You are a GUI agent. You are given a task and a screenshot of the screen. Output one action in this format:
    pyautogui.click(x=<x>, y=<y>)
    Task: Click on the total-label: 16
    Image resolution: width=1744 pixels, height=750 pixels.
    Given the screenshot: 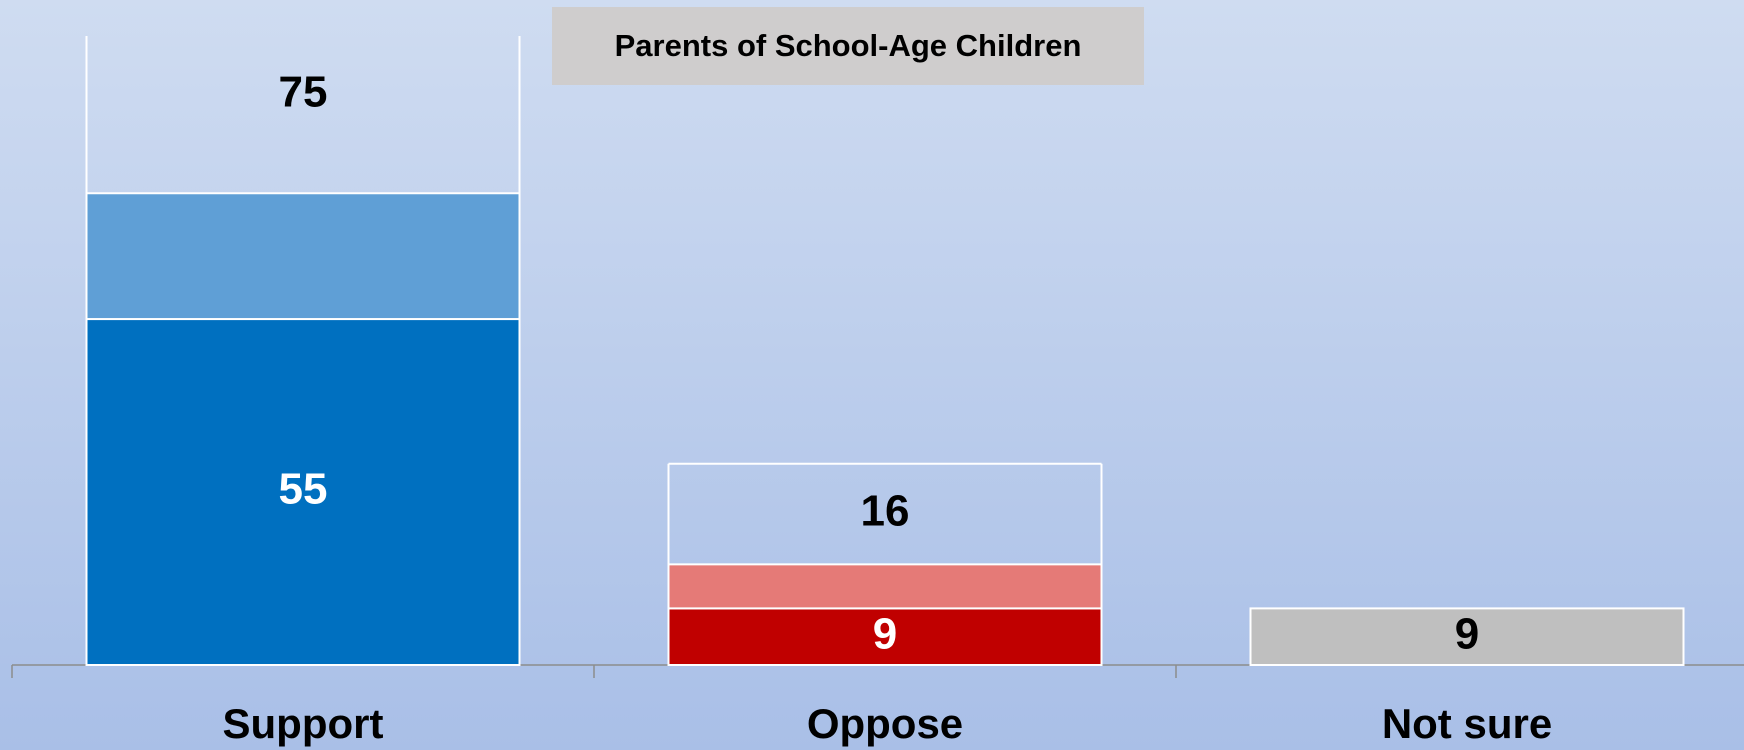 What is the action you would take?
    pyautogui.click(x=885, y=511)
    